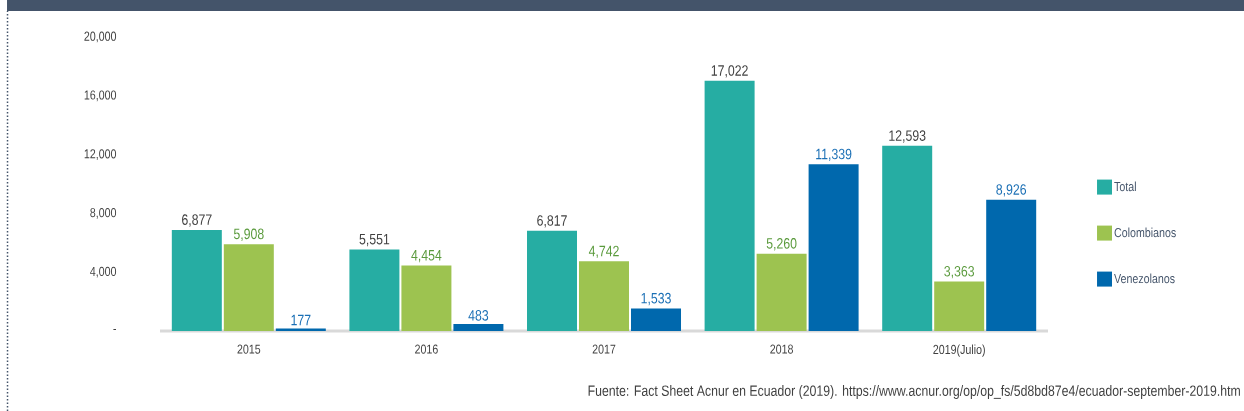 The width and height of the screenshot is (1244, 411). I want to click on source-note: Fuente: Fact Sheet Acnur en Ecuador (2019). https://www.acnur.org/op/op_fs/5d8bd87e4/ecuador-september-2019.htm, so click(914, 391).